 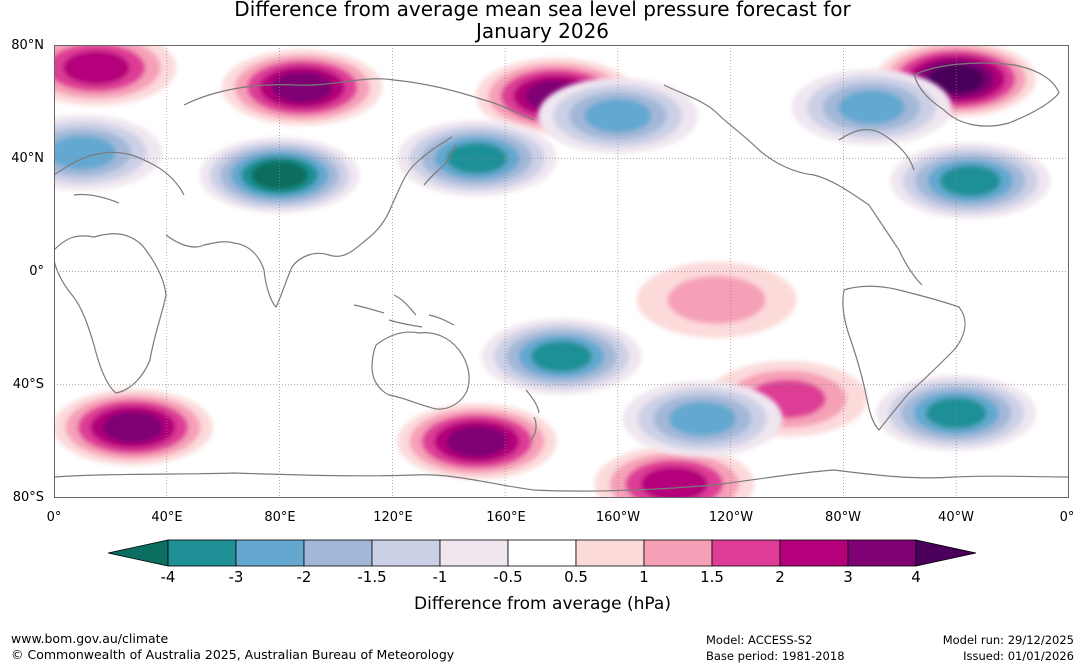 What do you see at coordinates (986, 94) in the screenshot?
I see `coast-greenland` at bounding box center [986, 94].